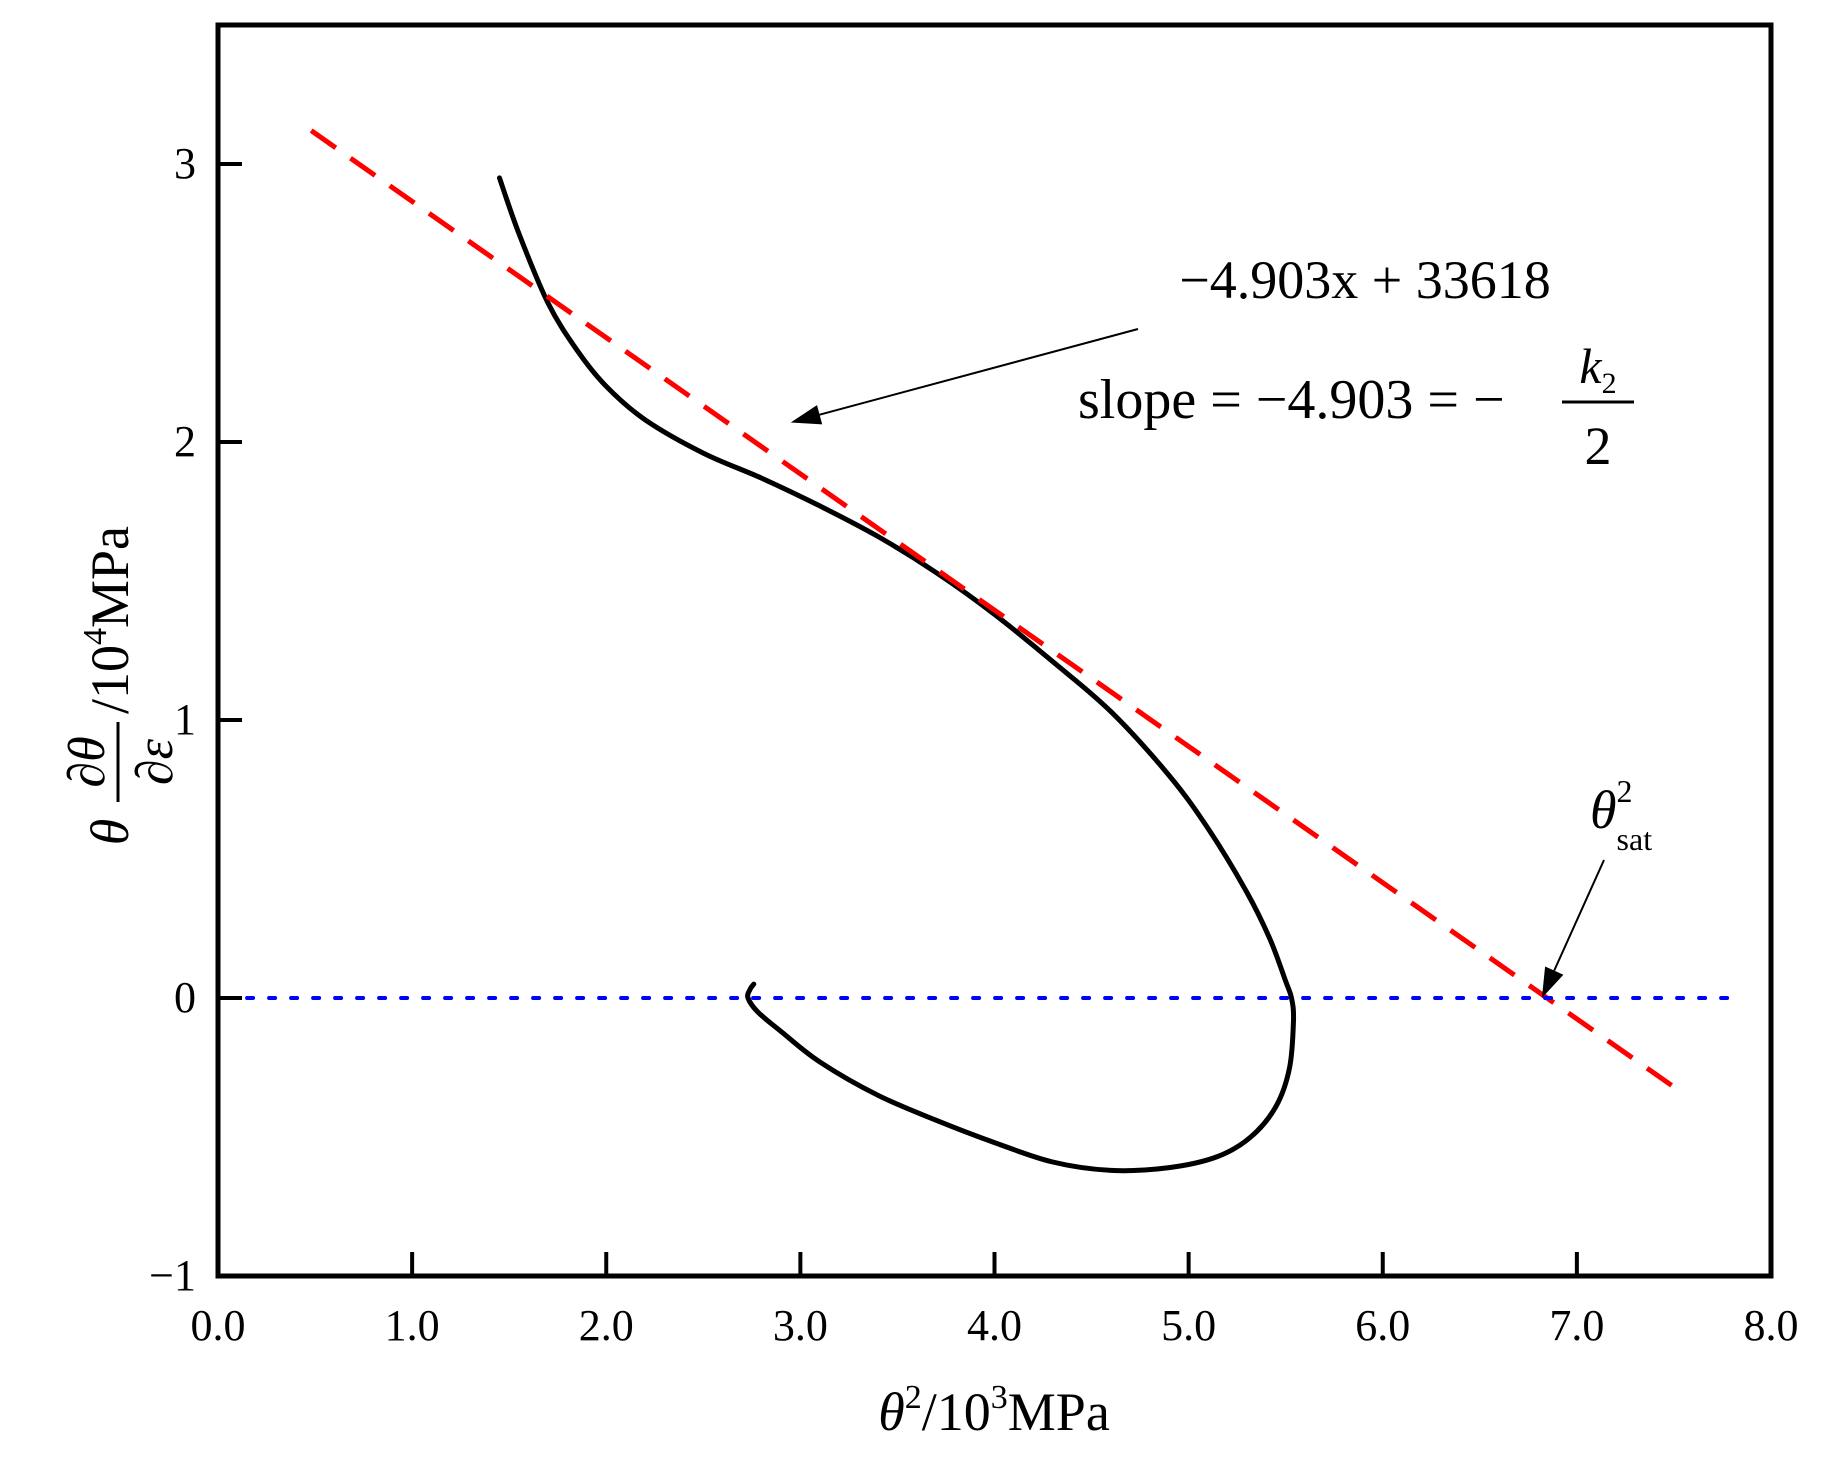 The width and height of the screenshot is (1837, 1468). What do you see at coordinates (1771, 1325) in the screenshot?
I see `x-tick-label: 8.0` at bounding box center [1771, 1325].